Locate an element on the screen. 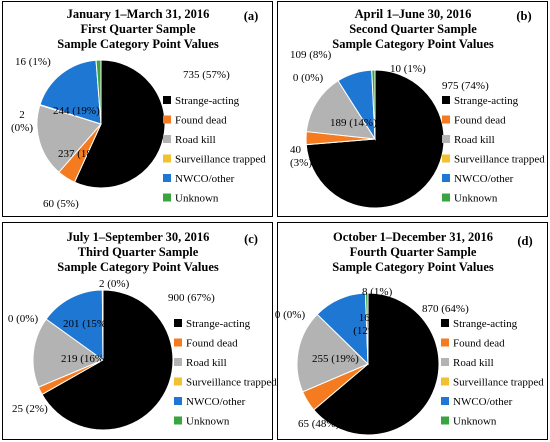  pie-slice-q1-unknown is located at coordinates (98, 92).